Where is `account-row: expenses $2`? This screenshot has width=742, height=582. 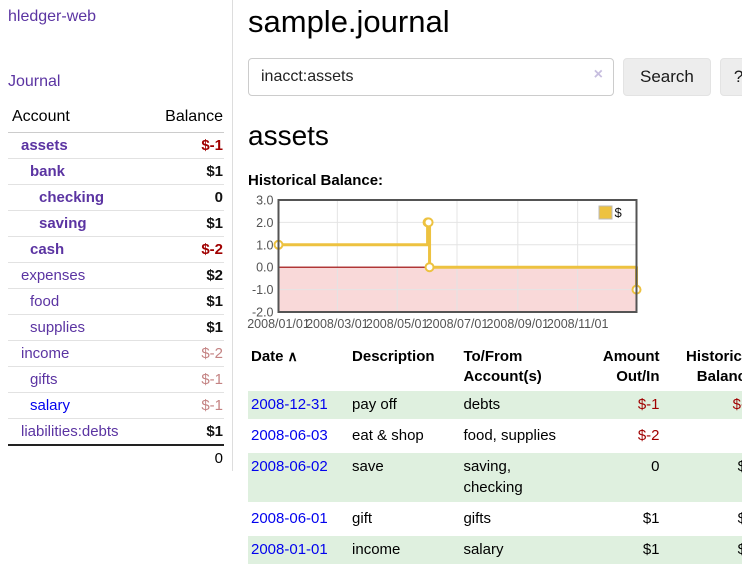
account-row: expenses $2 is located at coordinates (116, 275).